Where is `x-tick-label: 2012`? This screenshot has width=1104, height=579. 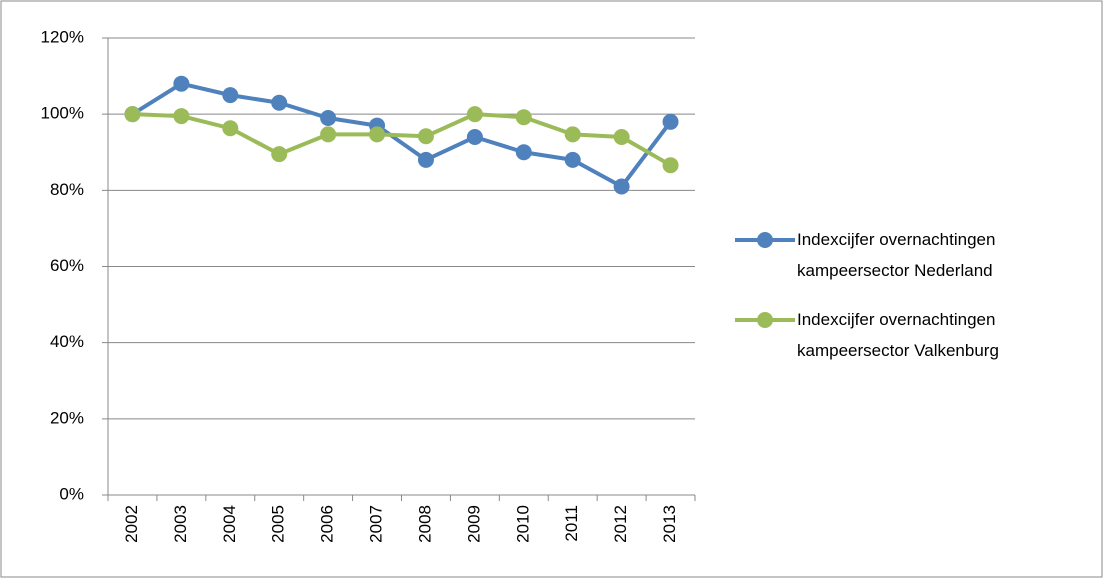 x-tick-label: 2012 is located at coordinates (620, 524).